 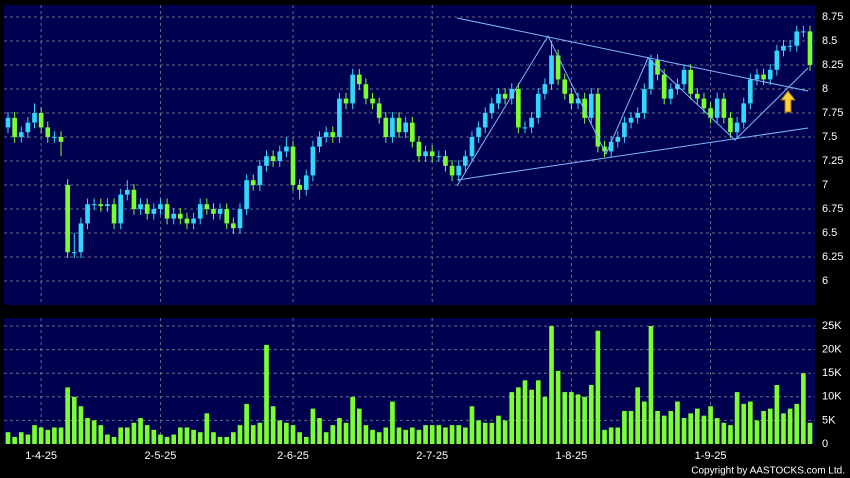 I want to click on y-tick-label: 7, so click(x=825, y=185).